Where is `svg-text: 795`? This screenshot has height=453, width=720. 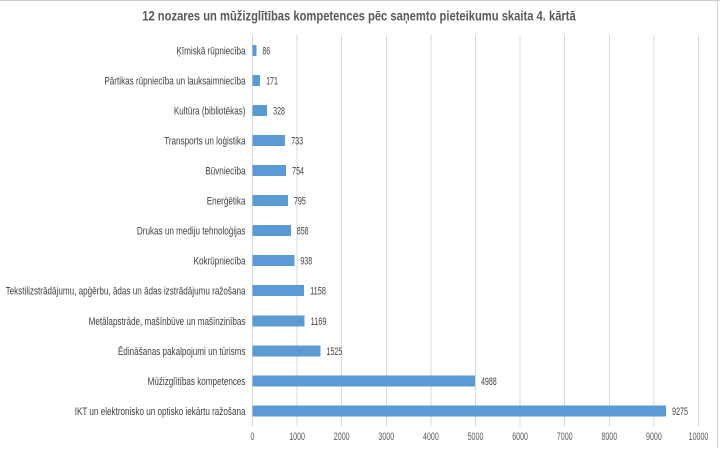 svg-text: 795 is located at coordinates (300, 202).